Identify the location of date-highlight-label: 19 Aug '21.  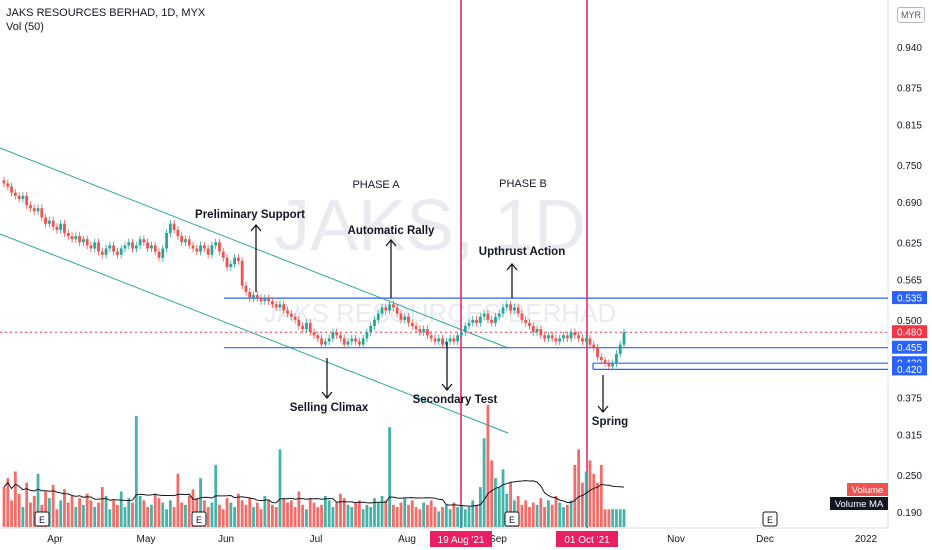
(461, 540).